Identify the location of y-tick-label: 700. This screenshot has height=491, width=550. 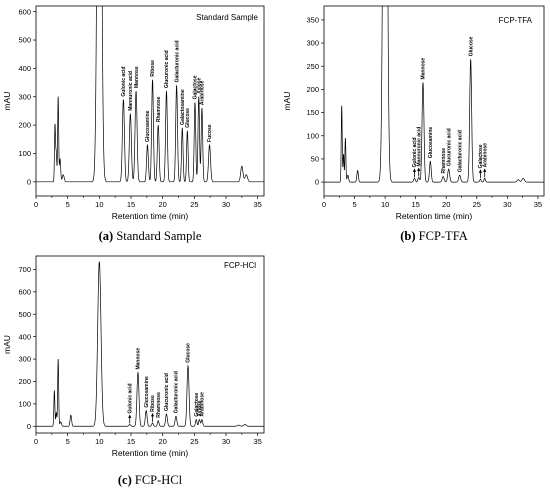
(24, 269).